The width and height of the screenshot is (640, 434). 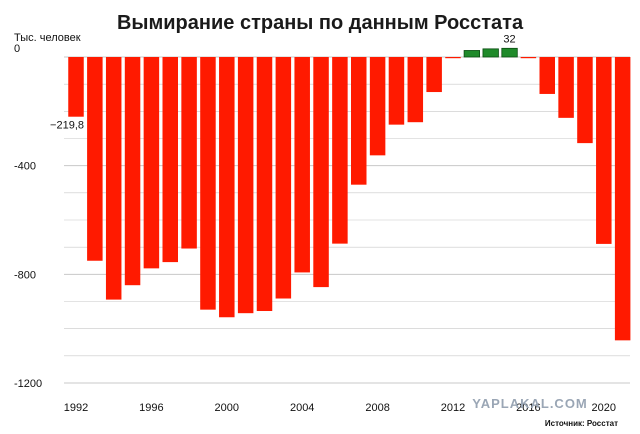 What do you see at coordinates (28, 384) in the screenshot?
I see `y-tick-label: -1200` at bounding box center [28, 384].